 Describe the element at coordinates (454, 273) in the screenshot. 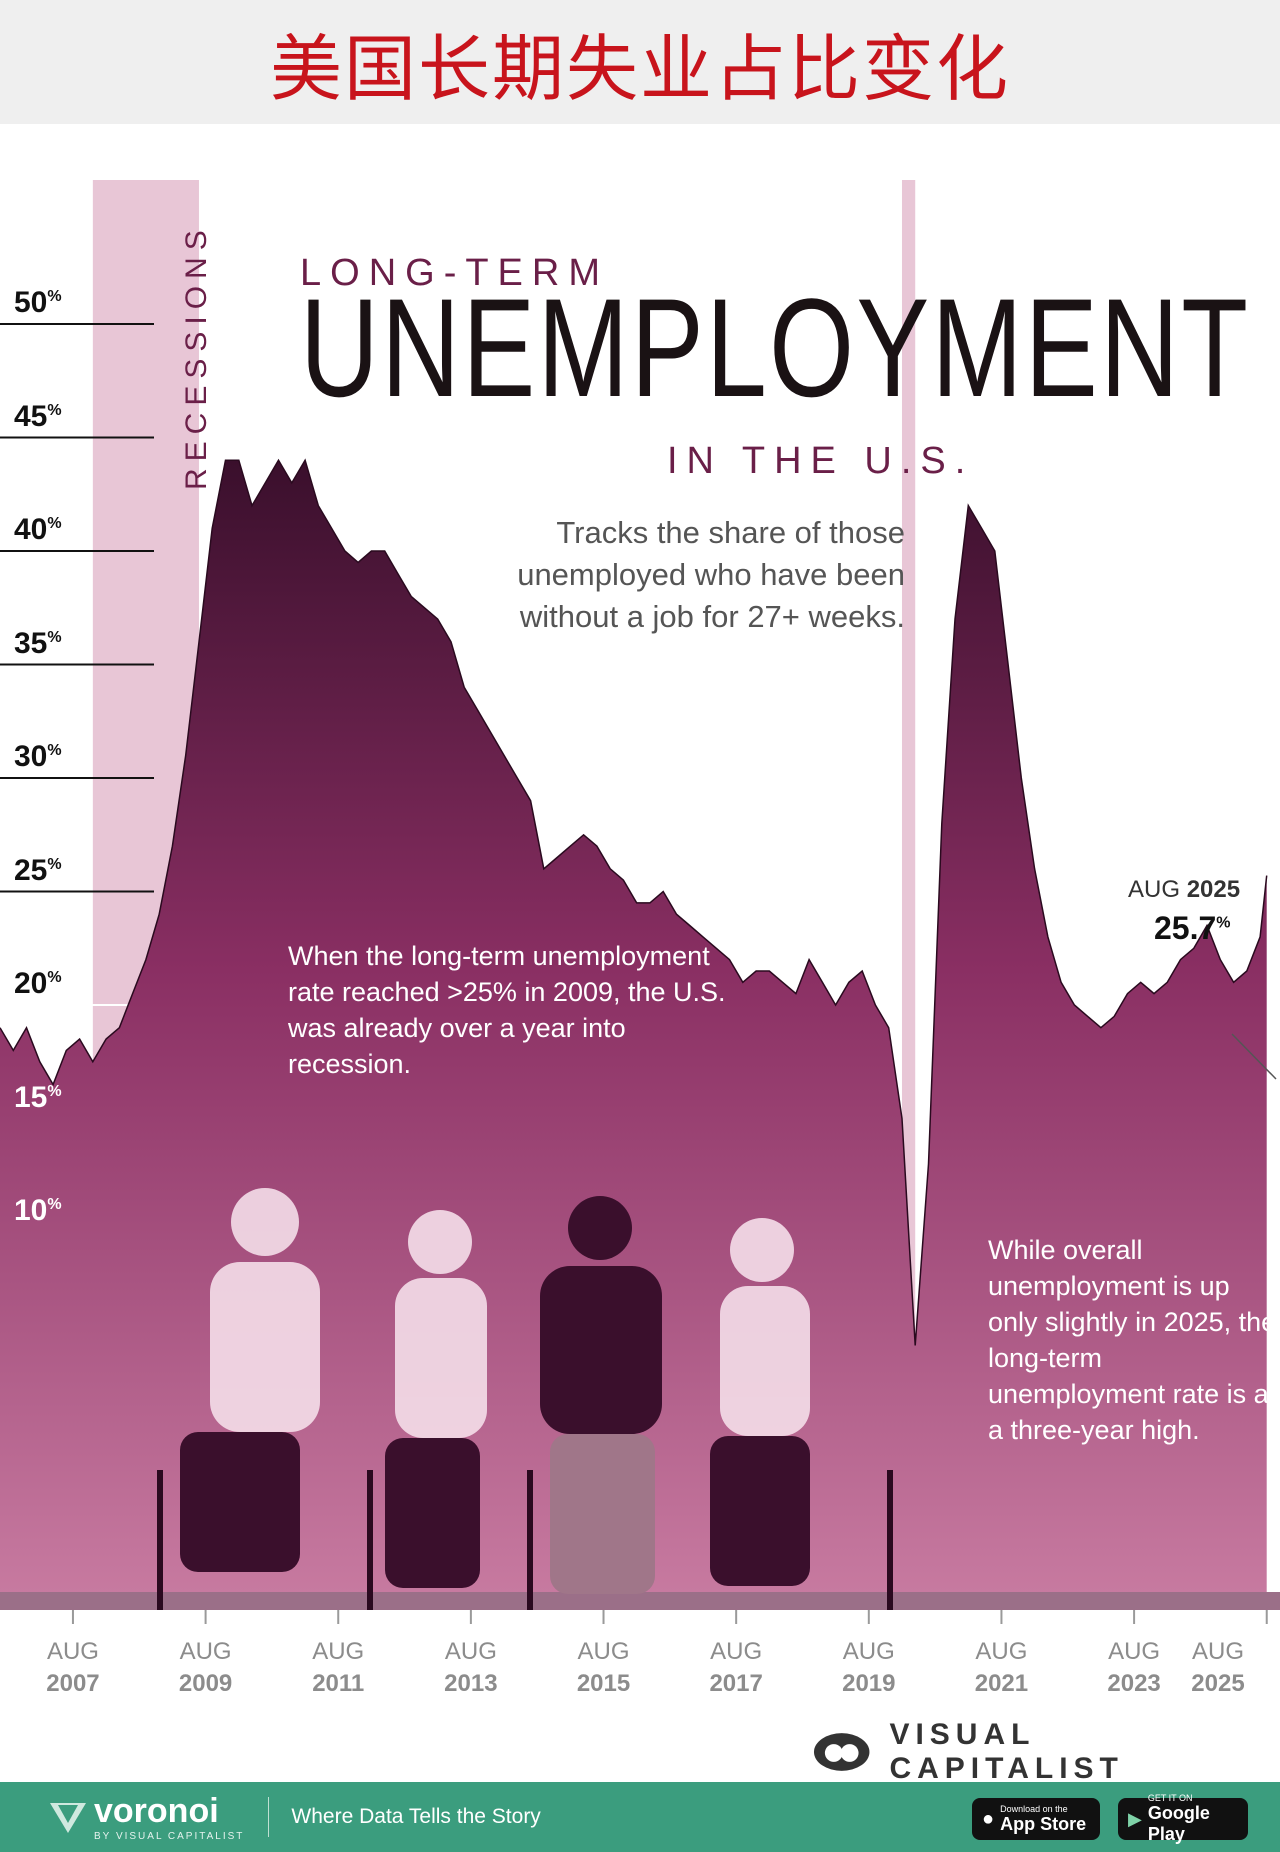

I see `overline-title: LONG-TERM` at that location.